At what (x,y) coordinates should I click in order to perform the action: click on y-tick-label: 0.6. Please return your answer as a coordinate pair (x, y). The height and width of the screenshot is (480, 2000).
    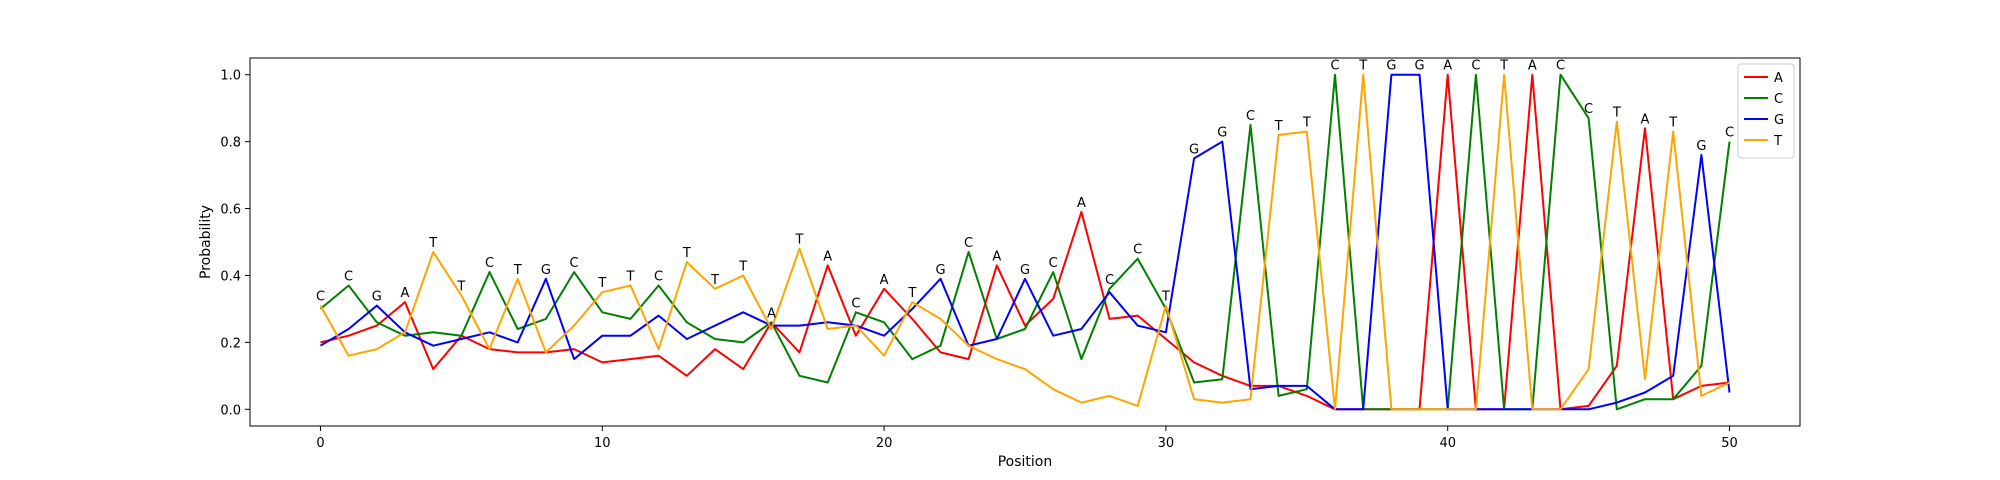
    Looking at the image, I should click on (230, 210).